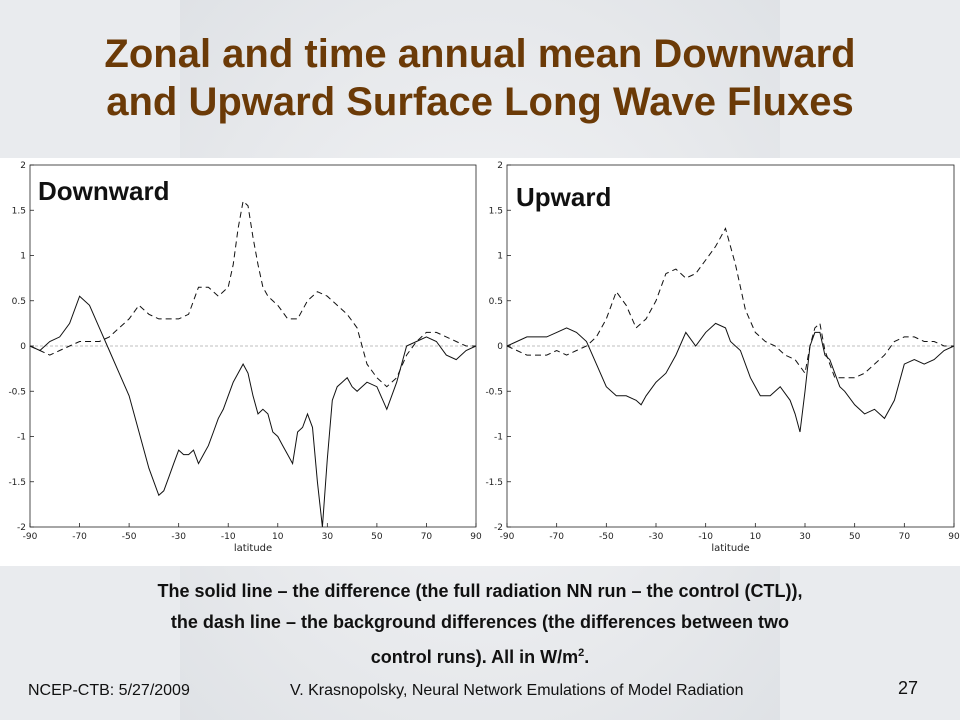 The height and width of the screenshot is (720, 960). What do you see at coordinates (104, 191) in the screenshot?
I see `downward-panel-label: Downward` at bounding box center [104, 191].